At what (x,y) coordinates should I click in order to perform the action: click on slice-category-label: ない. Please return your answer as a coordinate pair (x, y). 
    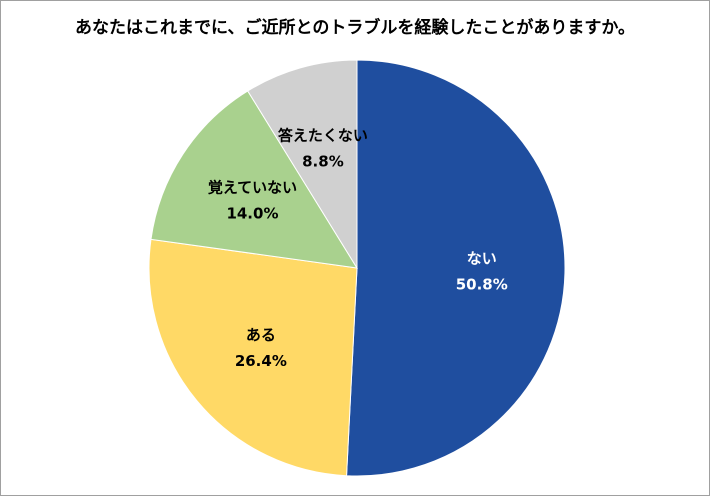
    Looking at the image, I should click on (482, 259).